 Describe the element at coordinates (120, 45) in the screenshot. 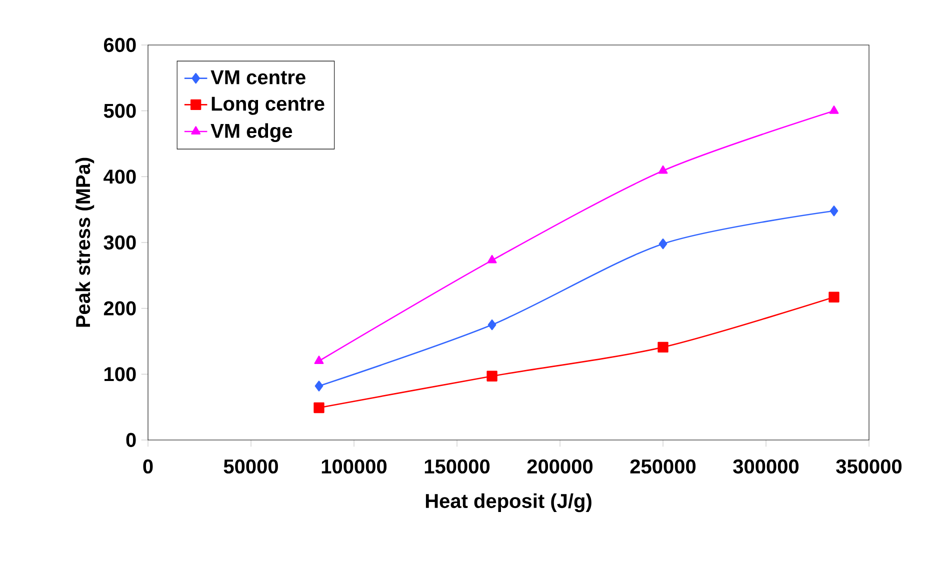

I see `y-tick-label: 600` at that location.